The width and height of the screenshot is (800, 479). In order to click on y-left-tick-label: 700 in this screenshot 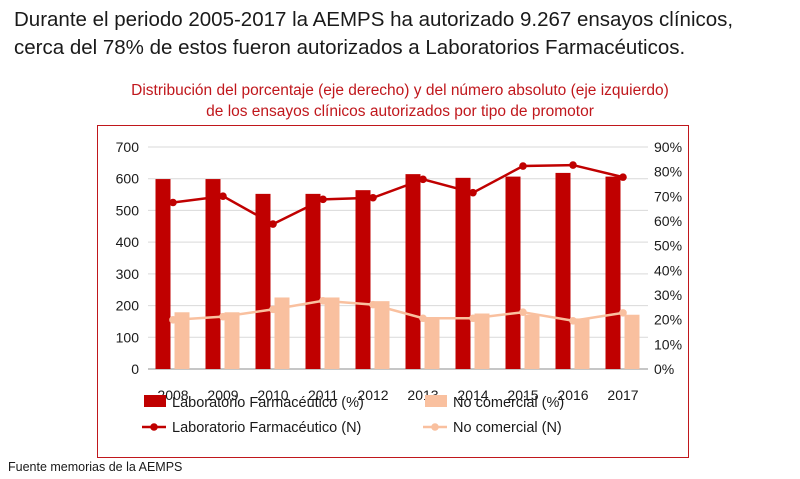, I will do `click(128, 147)`.